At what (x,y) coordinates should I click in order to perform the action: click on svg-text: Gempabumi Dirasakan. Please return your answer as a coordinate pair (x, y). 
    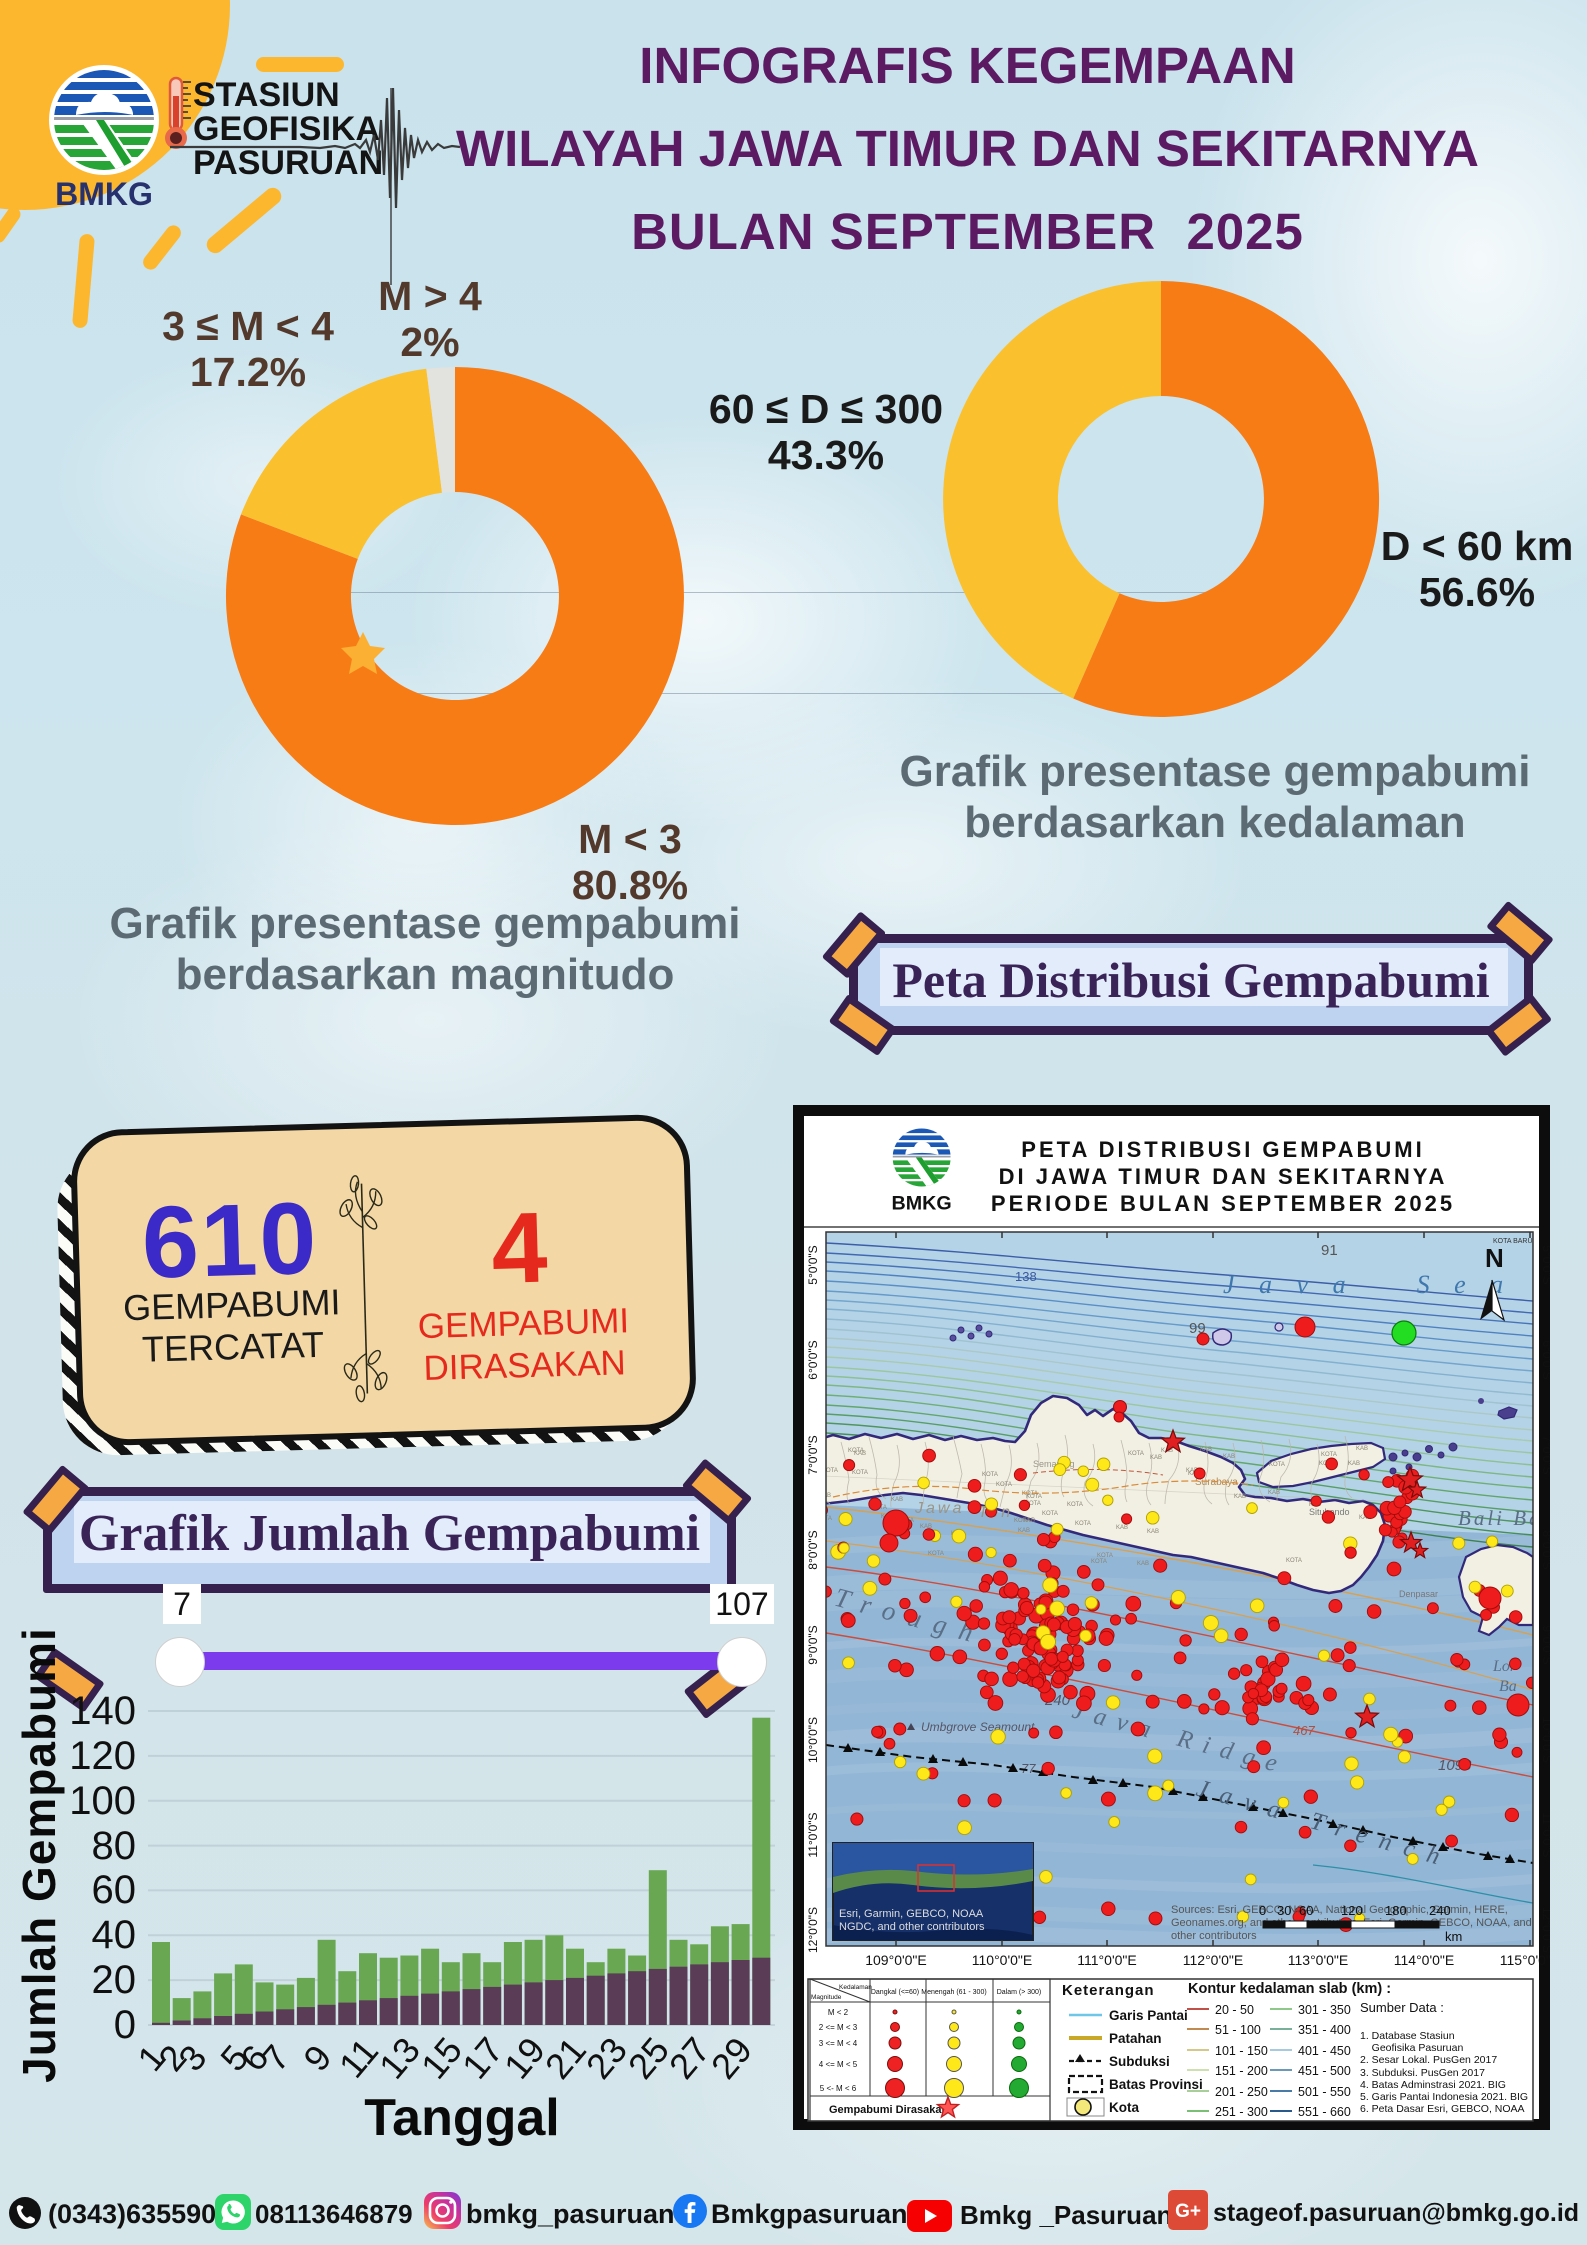
    Looking at the image, I should click on (888, 2110).